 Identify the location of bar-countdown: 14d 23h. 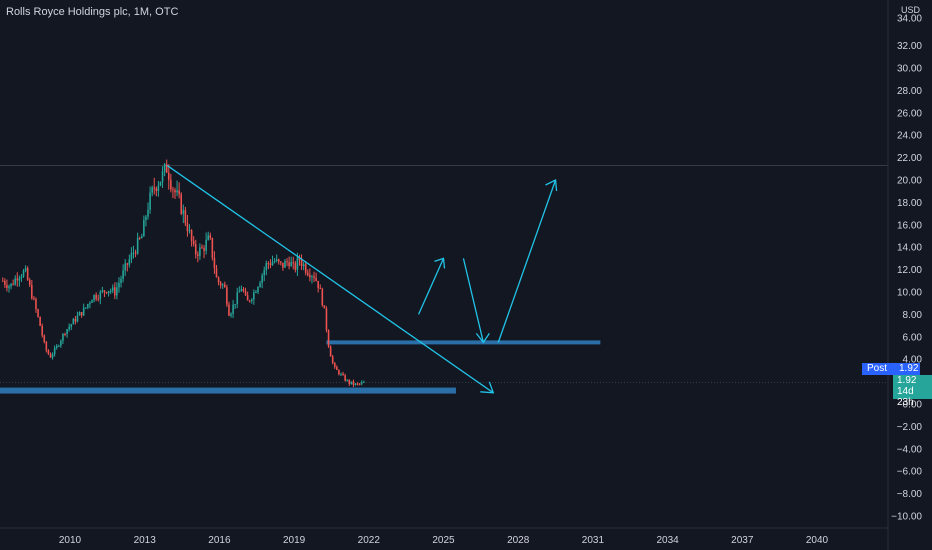
(905, 397).